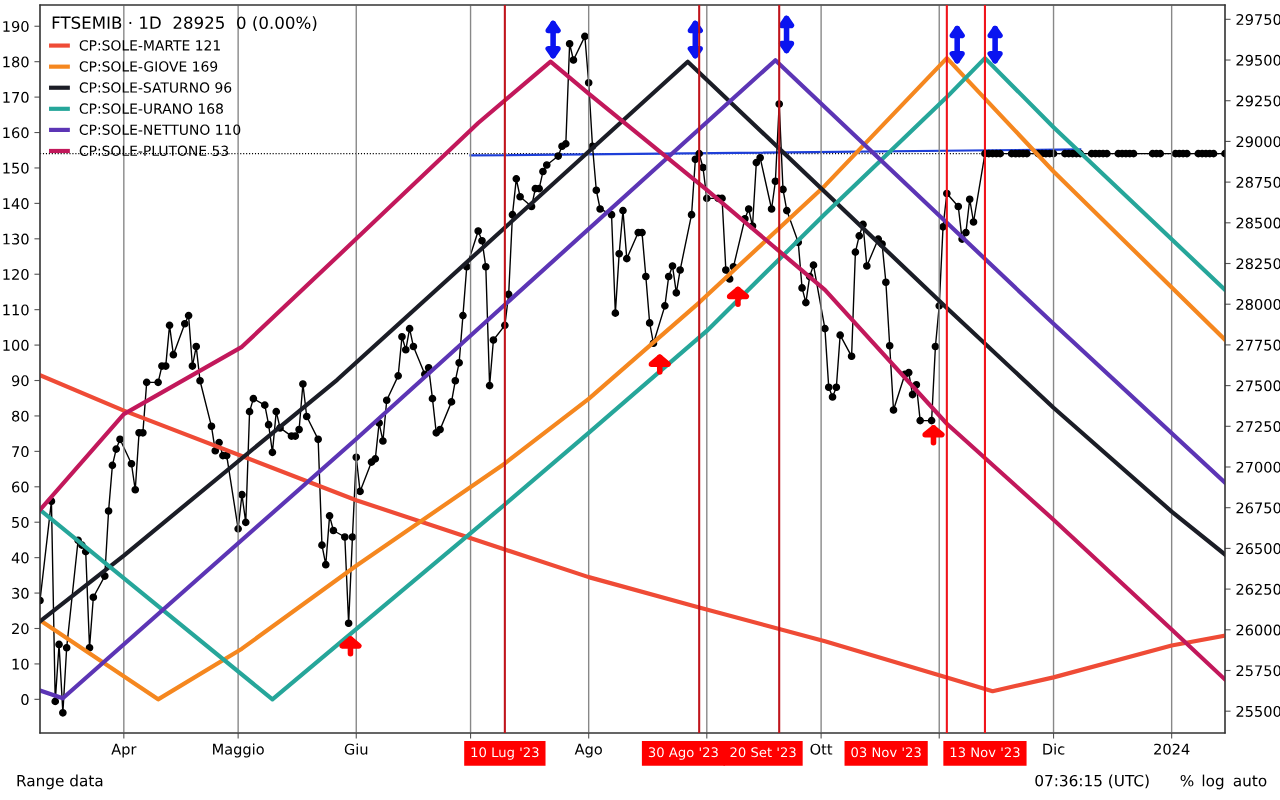  I want to click on y-tick-label: 20, so click(20, 629).